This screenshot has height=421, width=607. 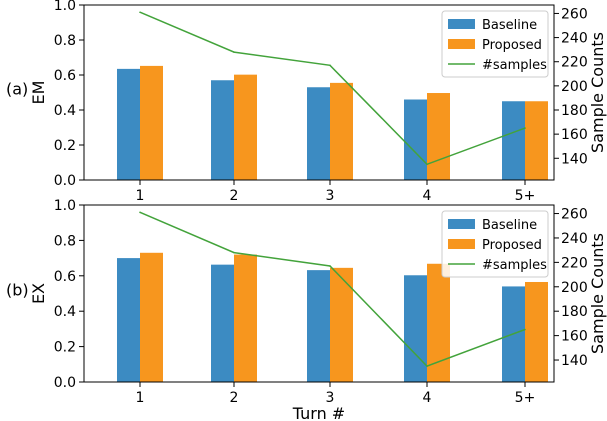 I want to click on y-axis-label: EM, so click(x=38, y=93).